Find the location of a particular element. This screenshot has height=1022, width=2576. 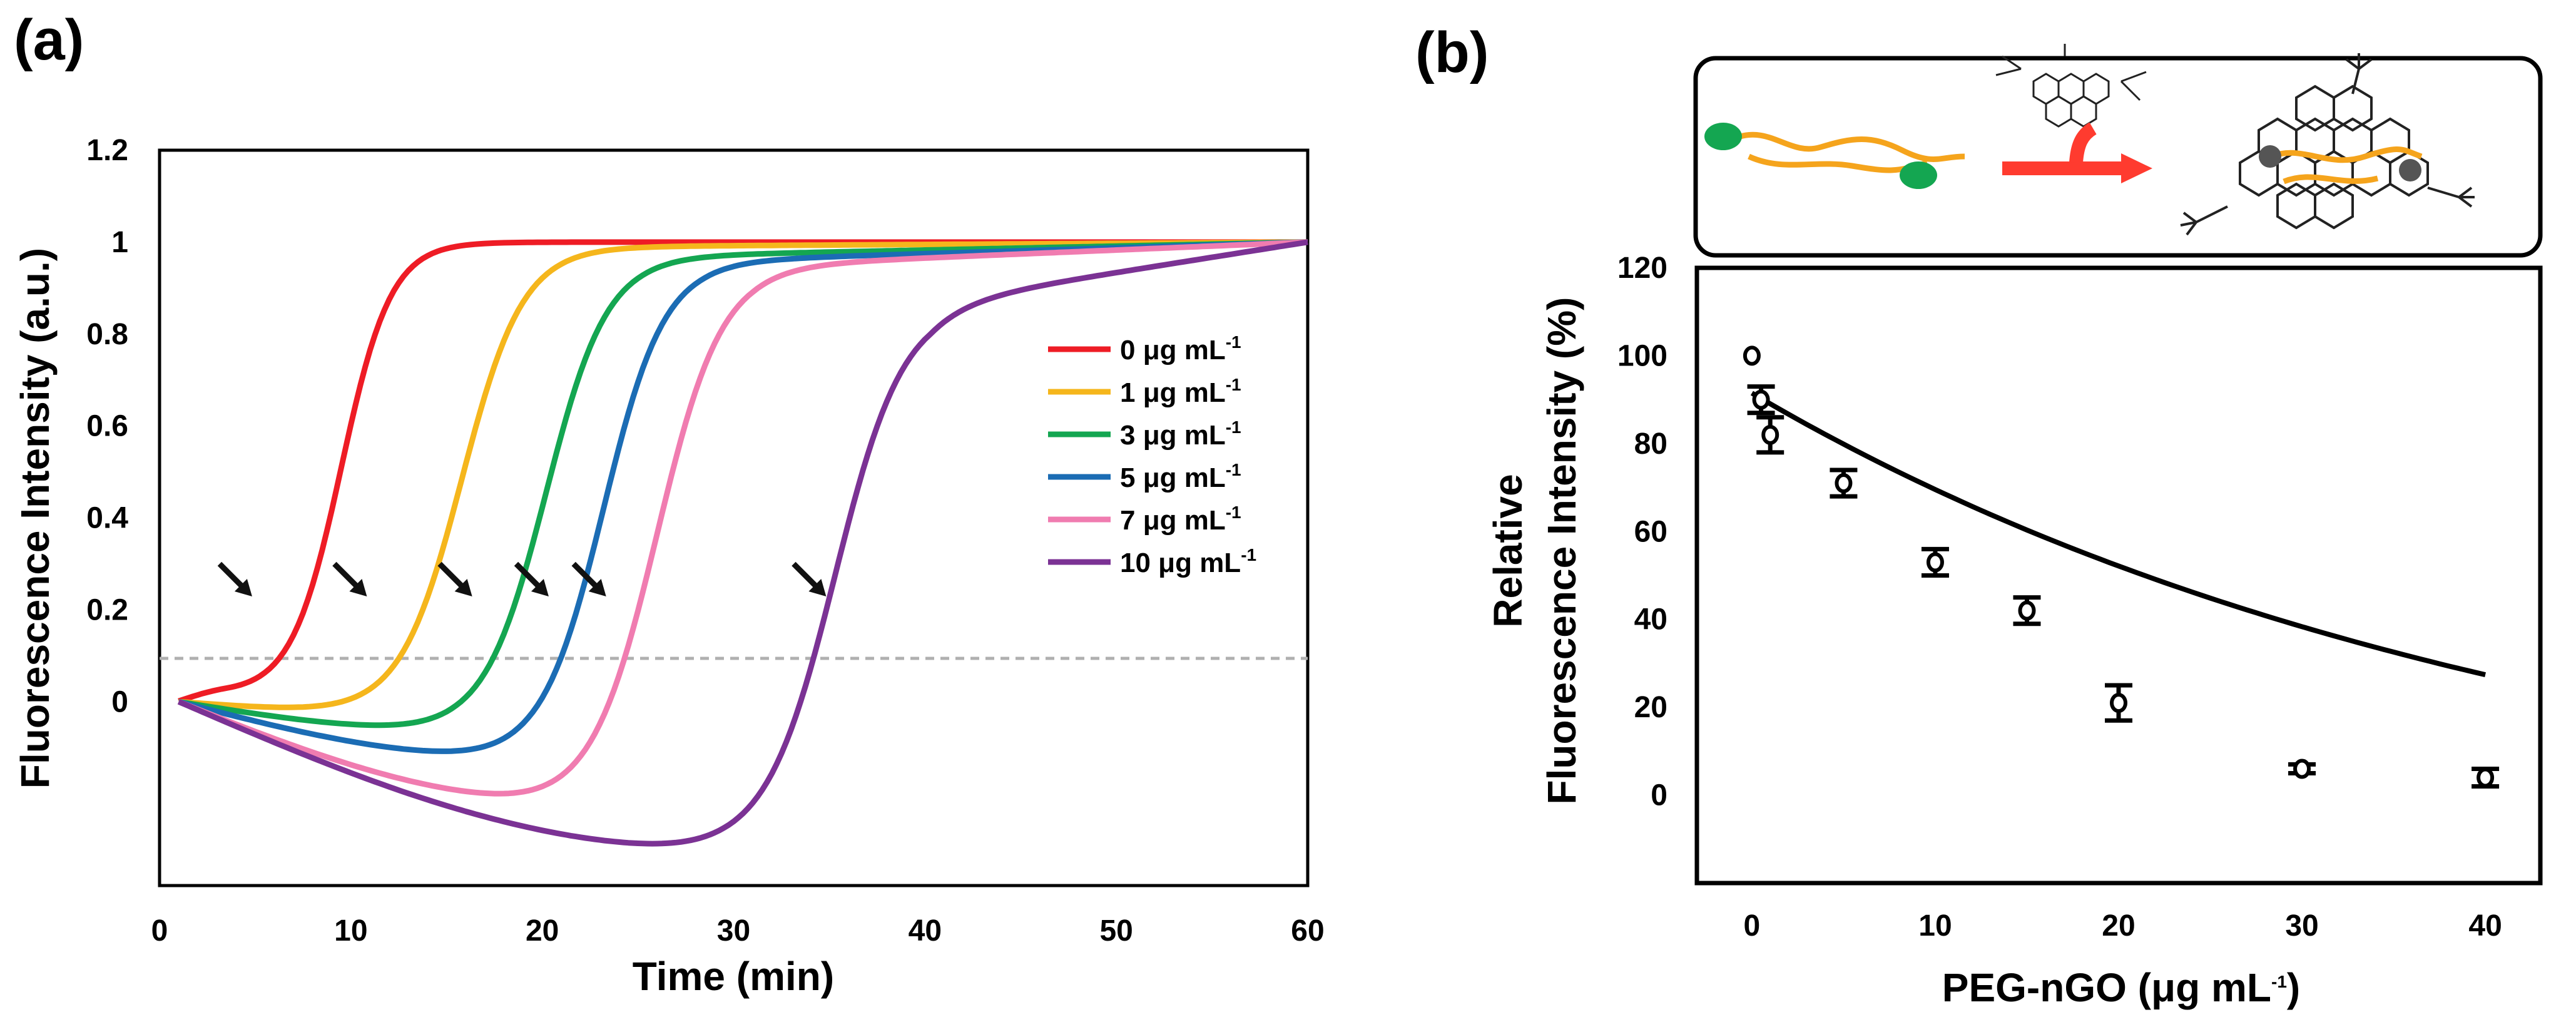

x-tick-labels-a: 0 10 20 30 40 50 60 is located at coordinates (738, 931).